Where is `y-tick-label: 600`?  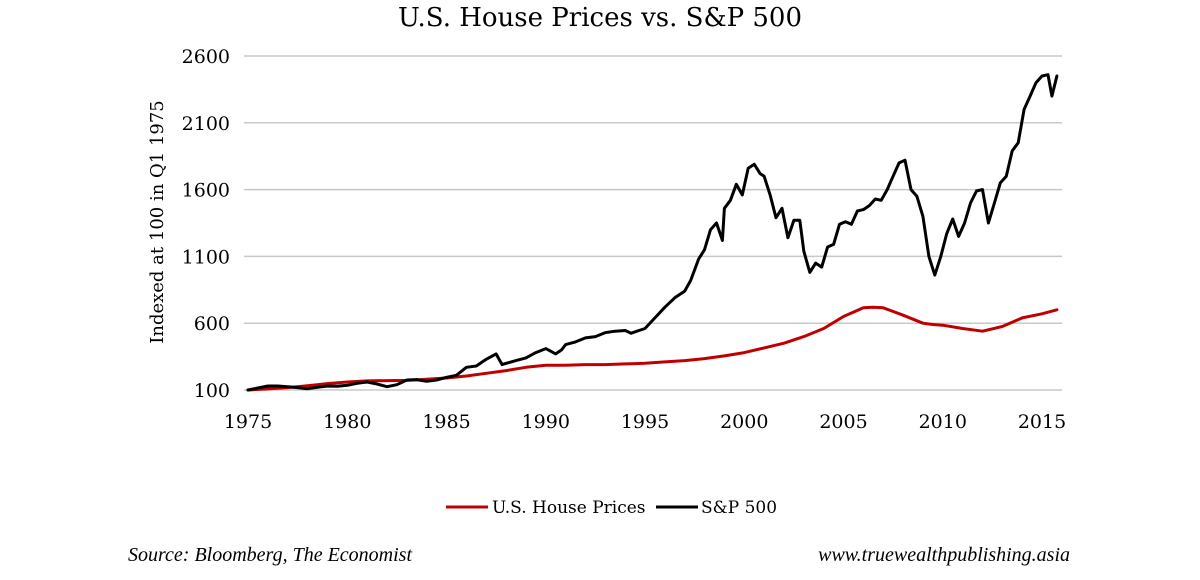 y-tick-label: 600 is located at coordinates (212, 324).